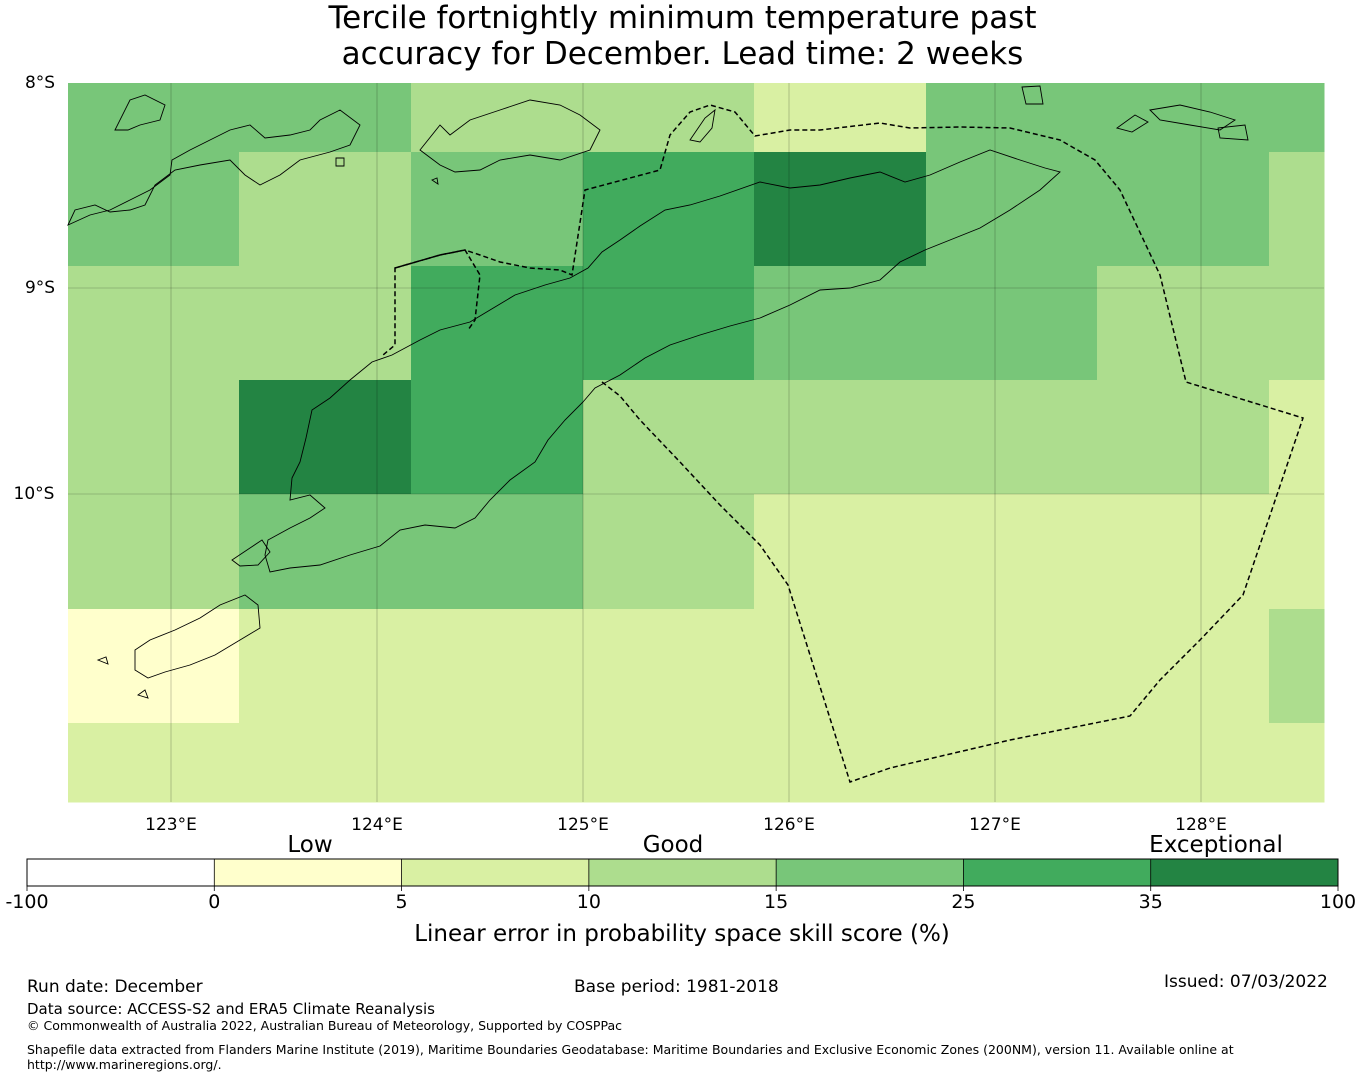  What do you see at coordinates (583, 825) in the screenshot?
I see `lon-label-125e: 125°E` at bounding box center [583, 825].